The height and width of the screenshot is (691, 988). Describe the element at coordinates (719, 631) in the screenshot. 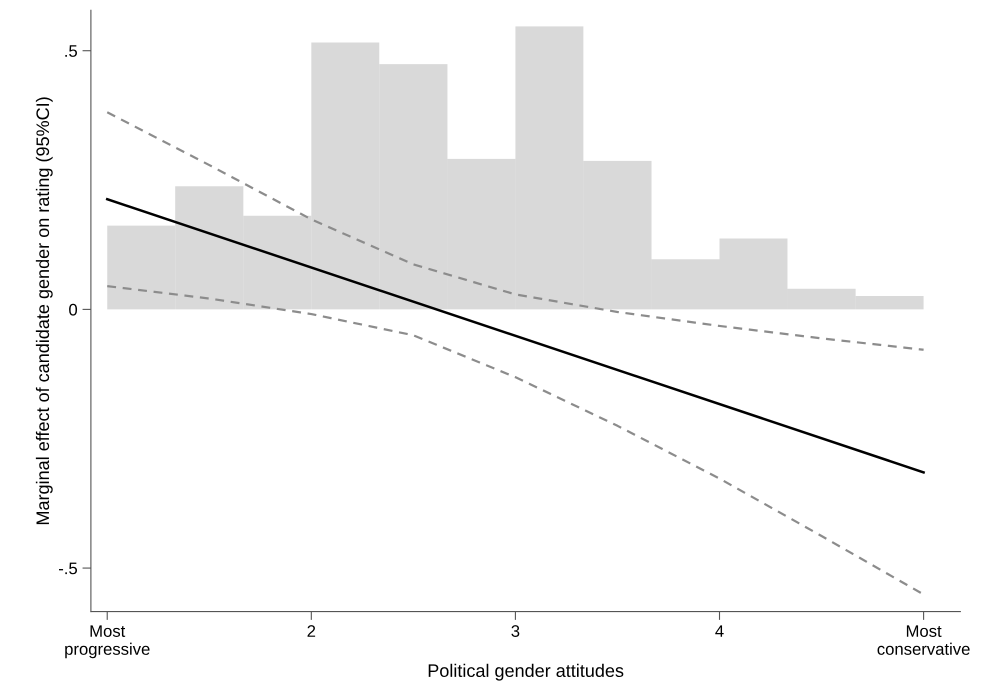

I see `x-tick-label: 4` at that location.